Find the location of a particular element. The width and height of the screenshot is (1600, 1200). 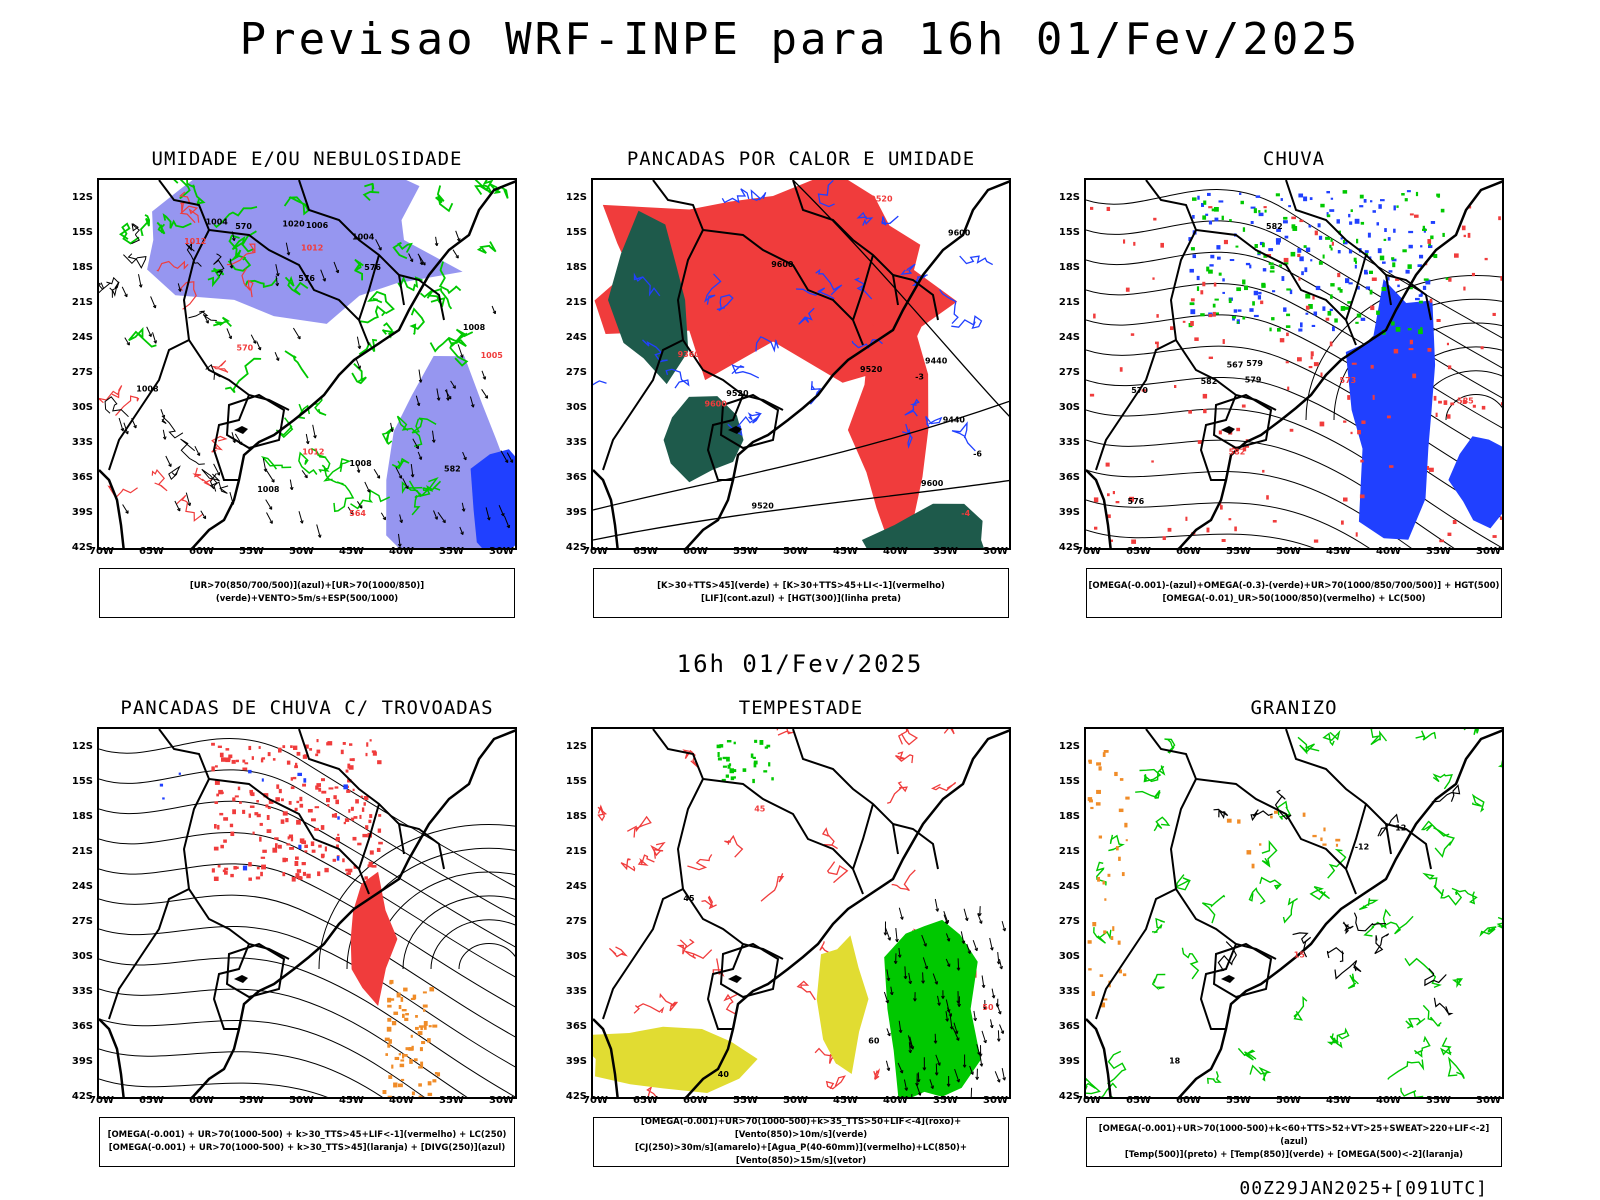

latitude-label: 21S is located at coordinates (82, 302).